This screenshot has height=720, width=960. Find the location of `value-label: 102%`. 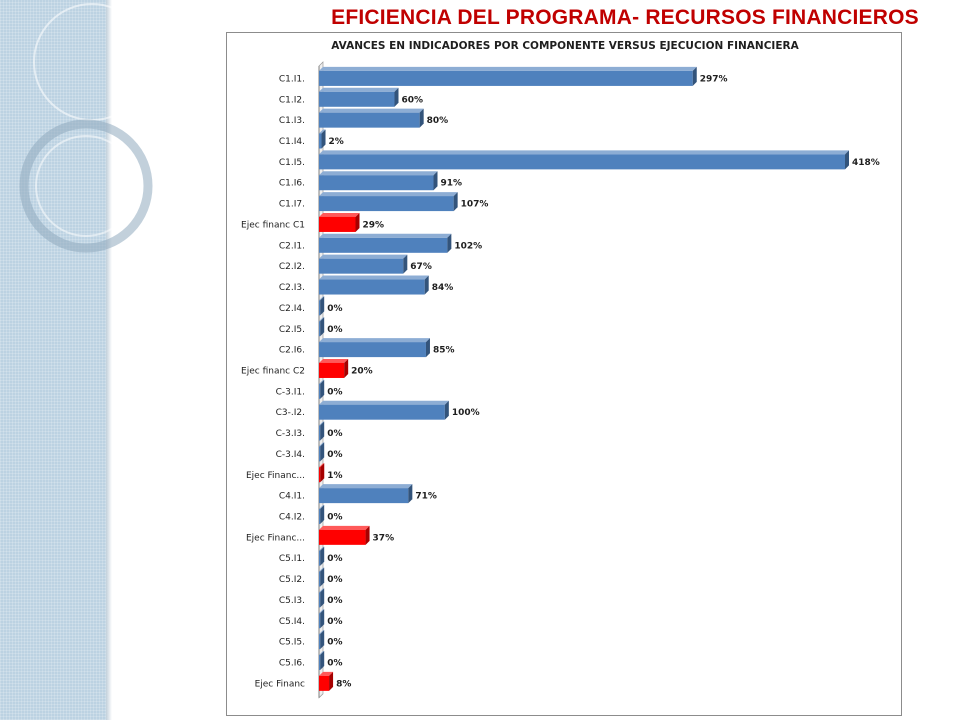

value-label: 102% is located at coordinates (468, 246).